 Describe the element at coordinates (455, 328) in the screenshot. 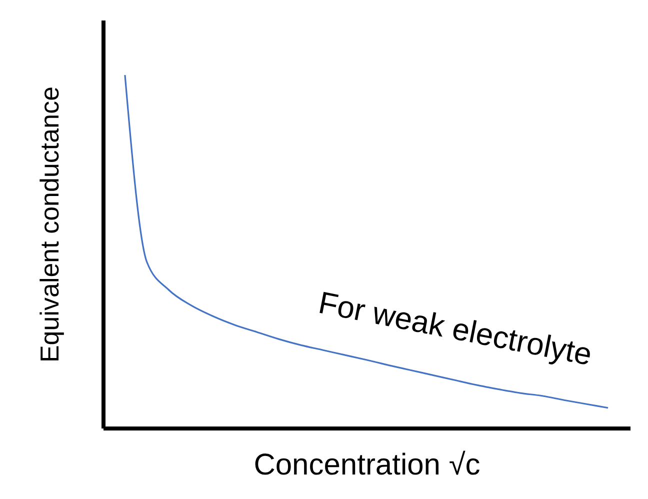

I see `annotation: For weak electrolyte` at that location.